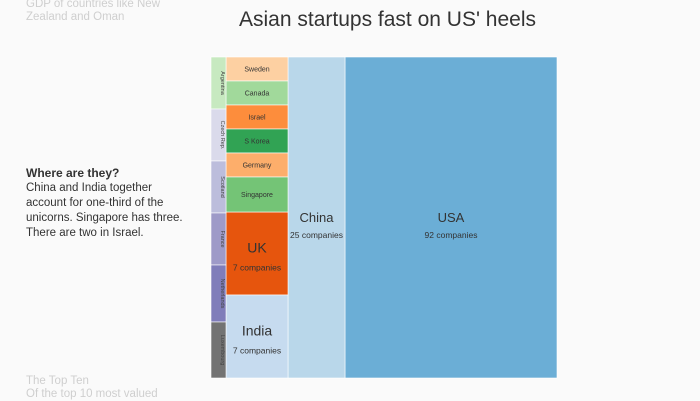  What do you see at coordinates (451, 235) in the screenshot?
I see `cell-value-usa: 92 companies` at bounding box center [451, 235].